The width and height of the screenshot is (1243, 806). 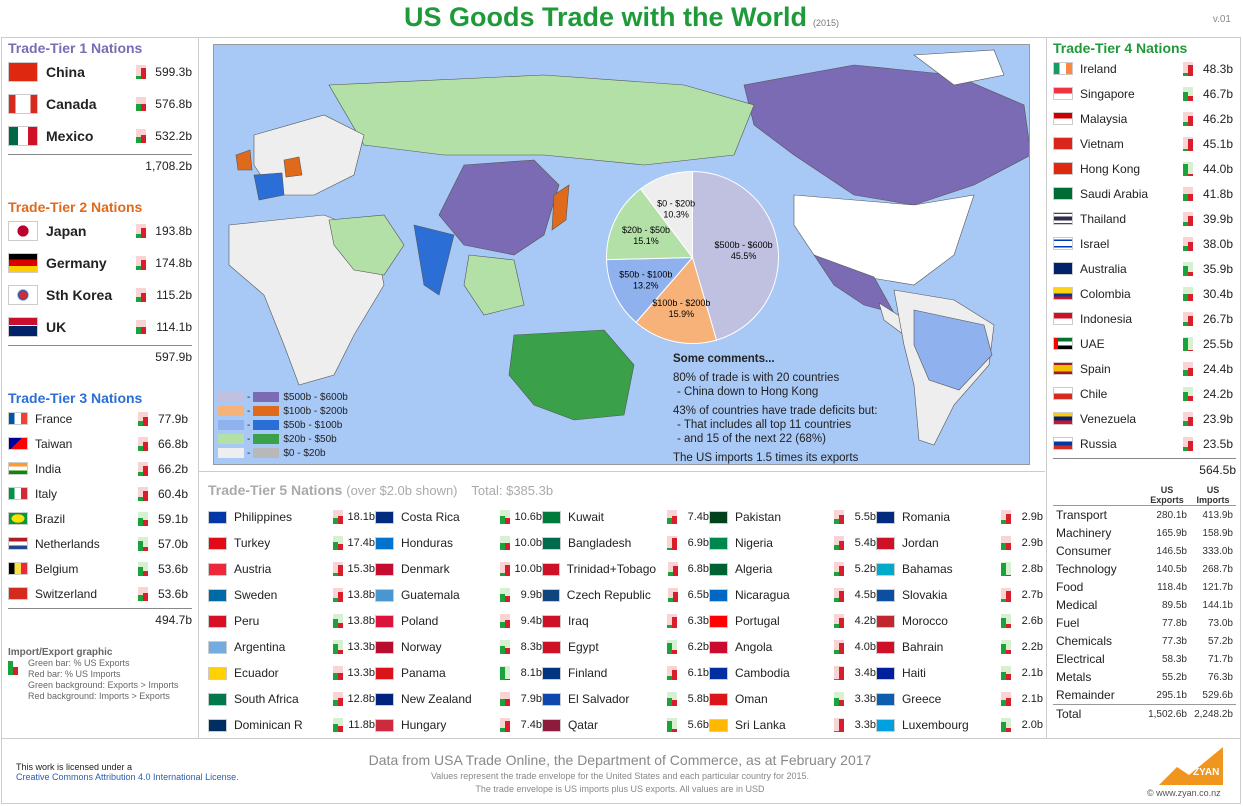 I want to click on legend-label: $100b - $200b, so click(x=315, y=411).